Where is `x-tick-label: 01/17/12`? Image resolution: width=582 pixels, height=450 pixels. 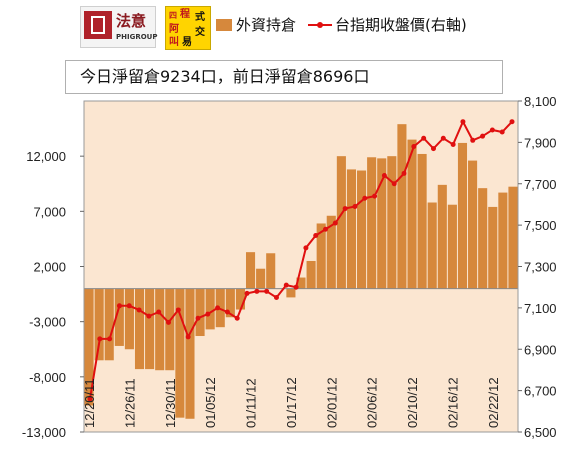 x-tick-label: 01/17/12 is located at coordinates (291, 402).